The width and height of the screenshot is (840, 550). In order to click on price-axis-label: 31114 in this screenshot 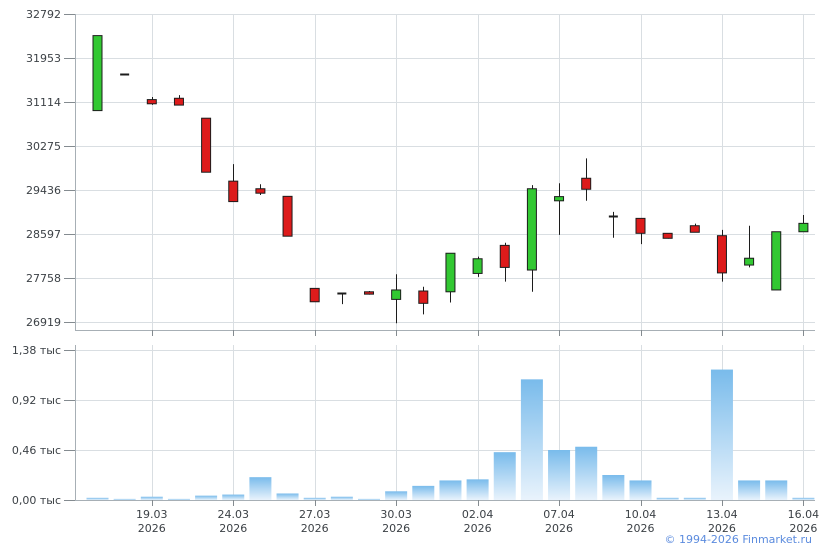, I will do `click(43, 102)`.